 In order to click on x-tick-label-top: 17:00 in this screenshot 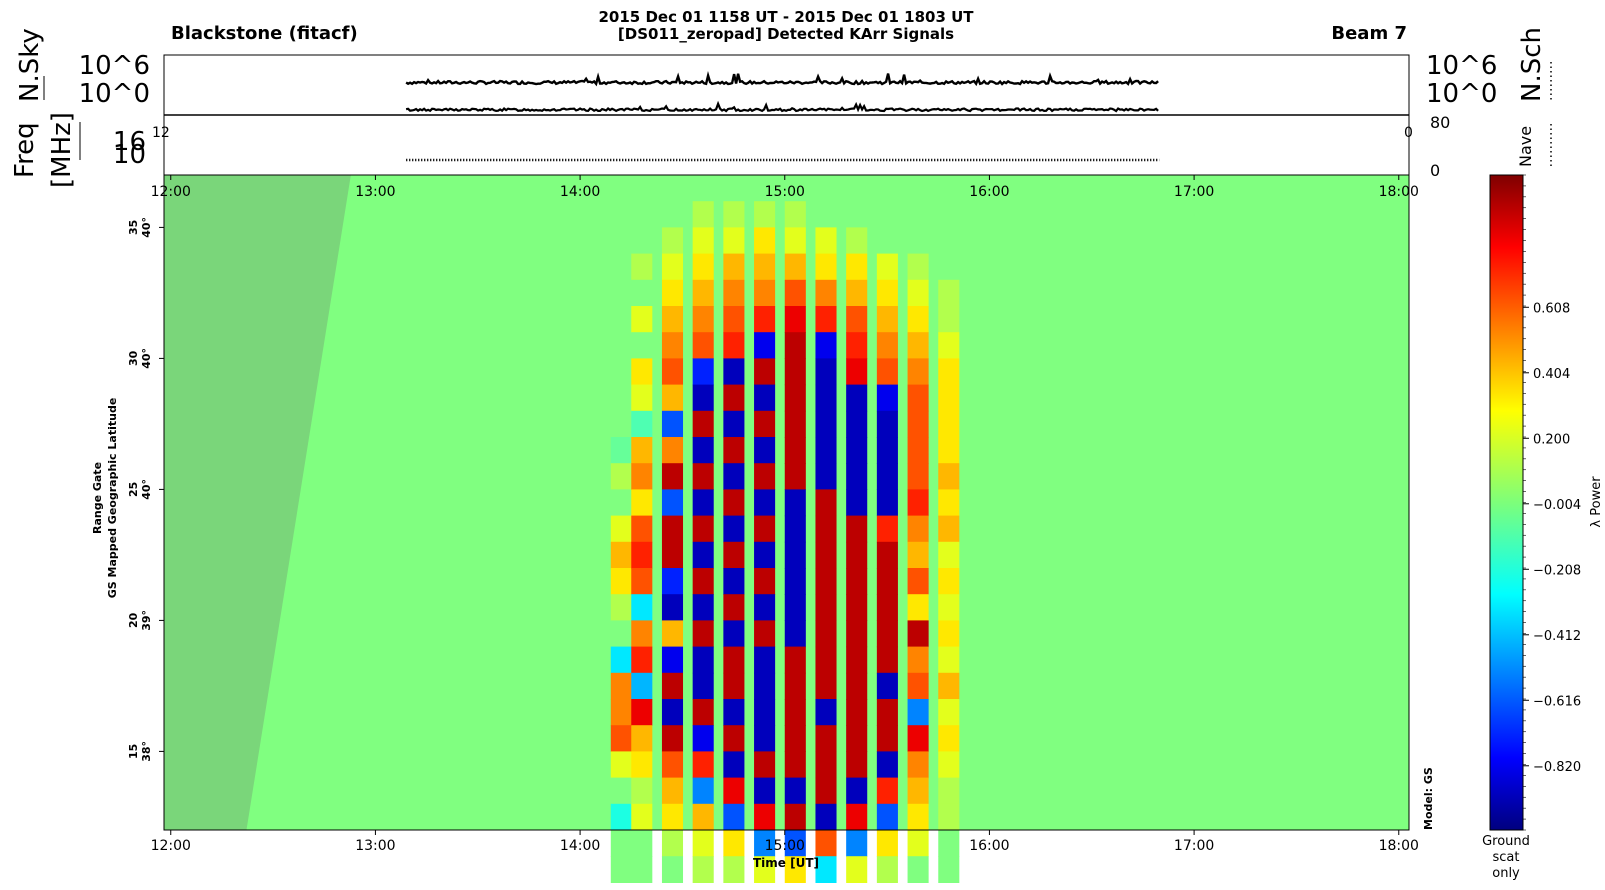, I will do `click(1194, 192)`.